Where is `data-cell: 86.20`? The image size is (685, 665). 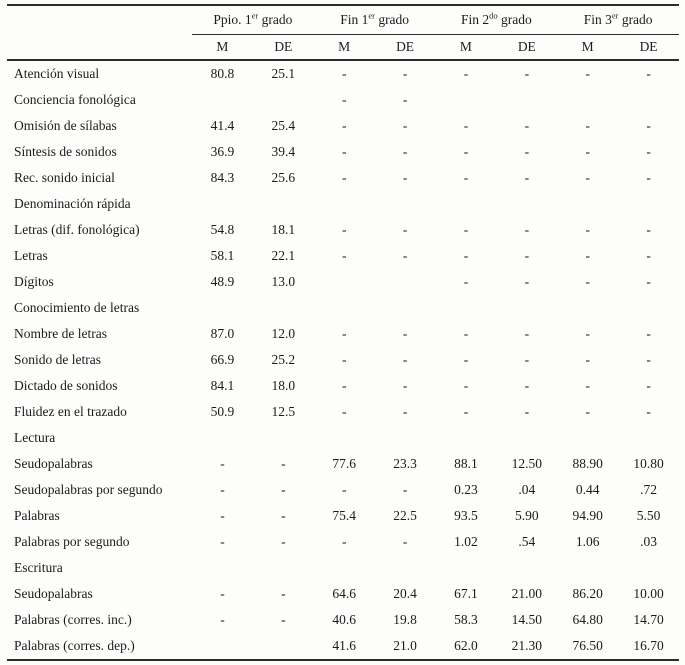
data-cell: 86.20 is located at coordinates (587, 593).